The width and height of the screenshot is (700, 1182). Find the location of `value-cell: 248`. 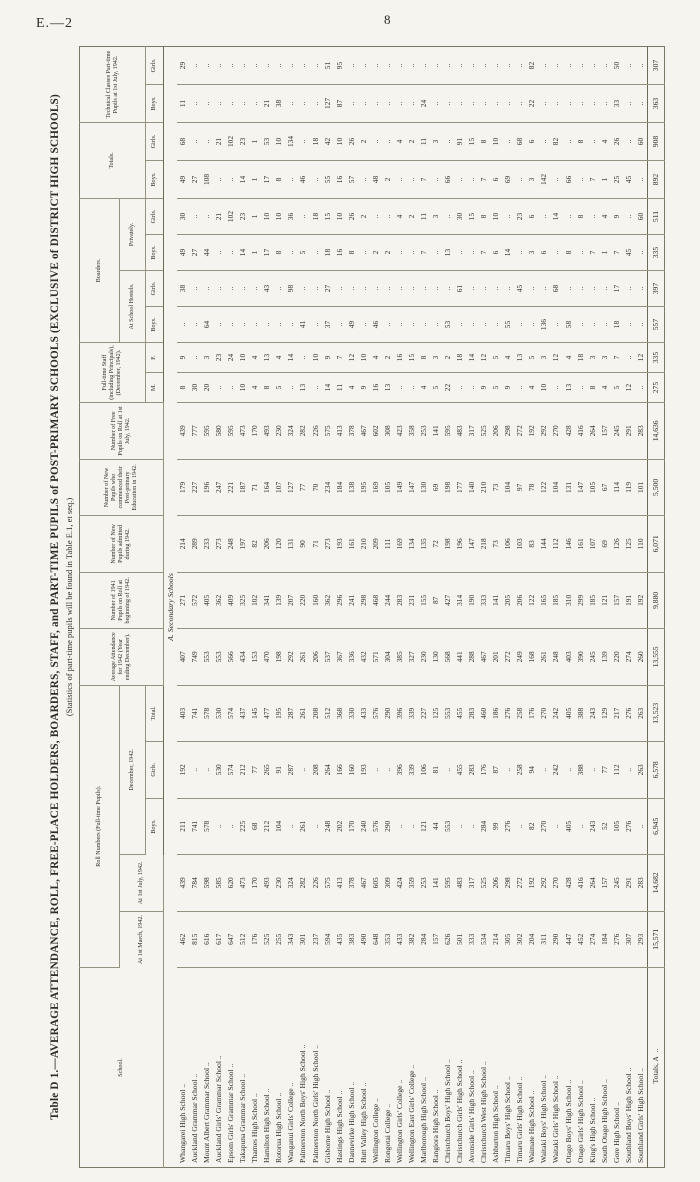

value-cell: 248 is located at coordinates (231, 544).